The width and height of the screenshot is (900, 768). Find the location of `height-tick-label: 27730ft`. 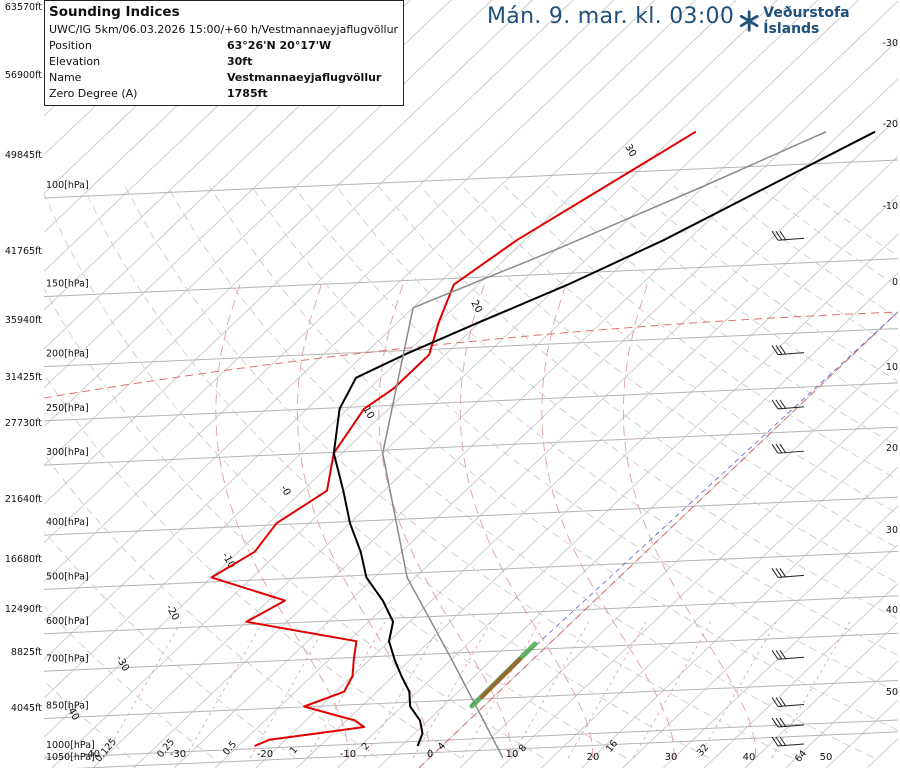

height-tick-label: 27730ft is located at coordinates (23, 423).